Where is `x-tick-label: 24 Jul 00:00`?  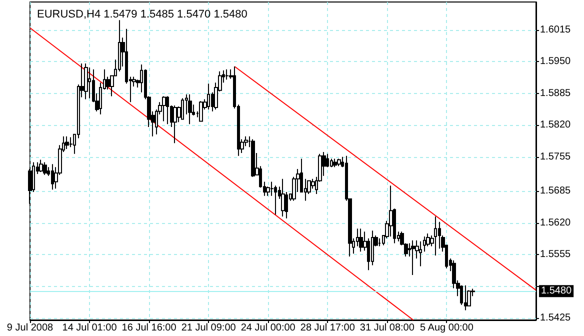 x-tick-label: 24 Jul 00:00 is located at coordinates (268, 328).